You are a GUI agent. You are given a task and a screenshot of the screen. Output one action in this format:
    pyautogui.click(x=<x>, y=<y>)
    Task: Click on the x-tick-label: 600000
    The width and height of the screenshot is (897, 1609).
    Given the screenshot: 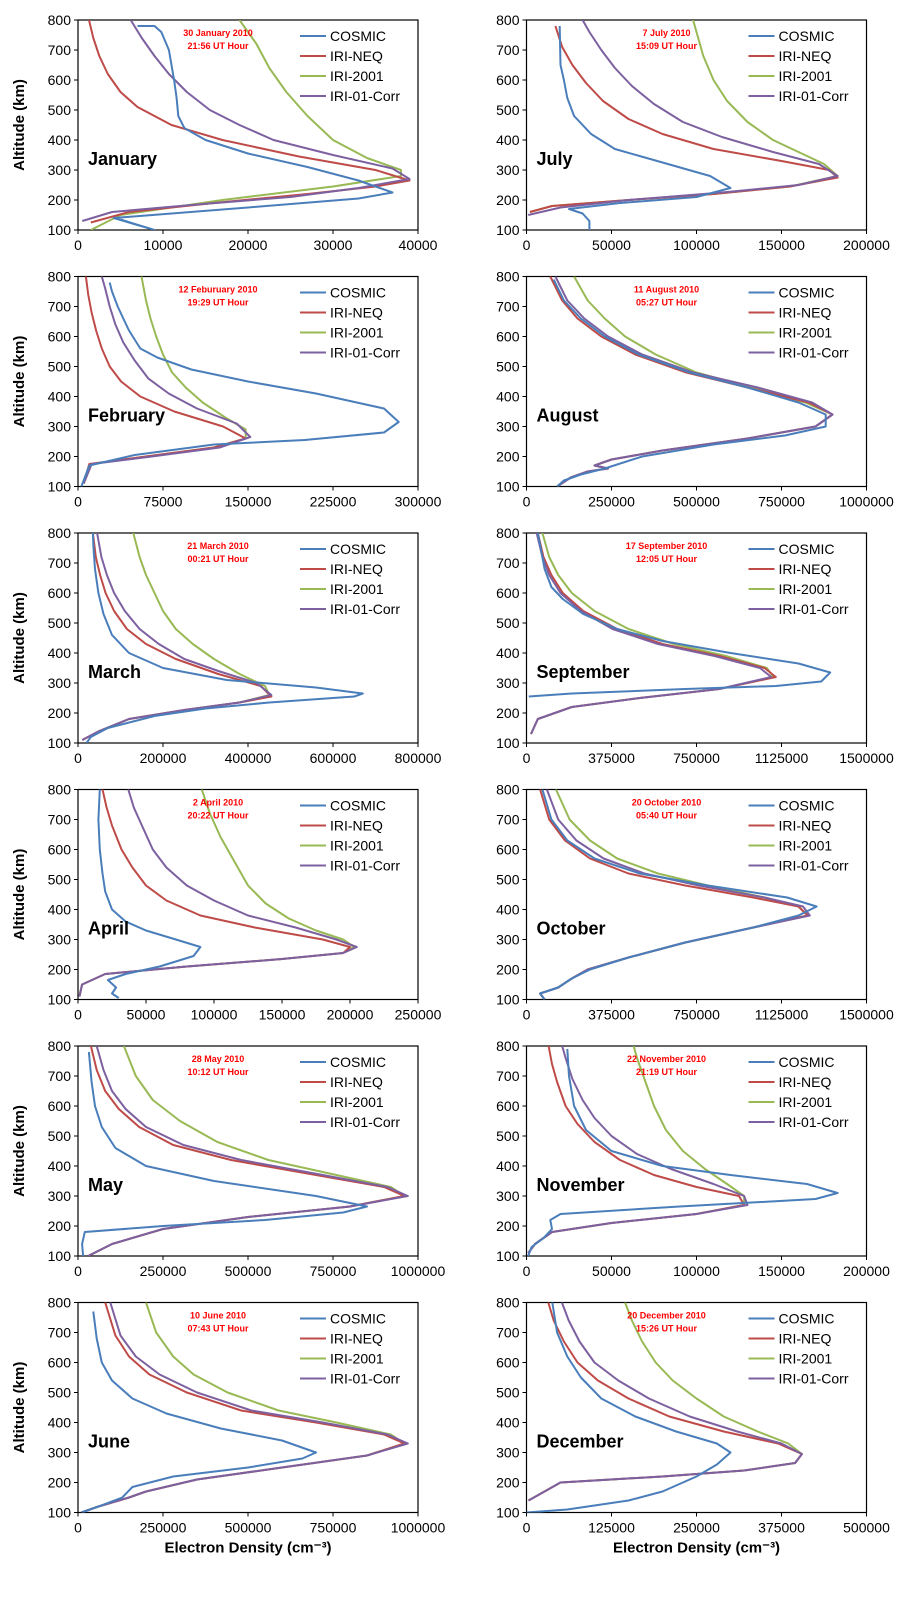 What is the action you would take?
    pyautogui.click(x=333, y=758)
    